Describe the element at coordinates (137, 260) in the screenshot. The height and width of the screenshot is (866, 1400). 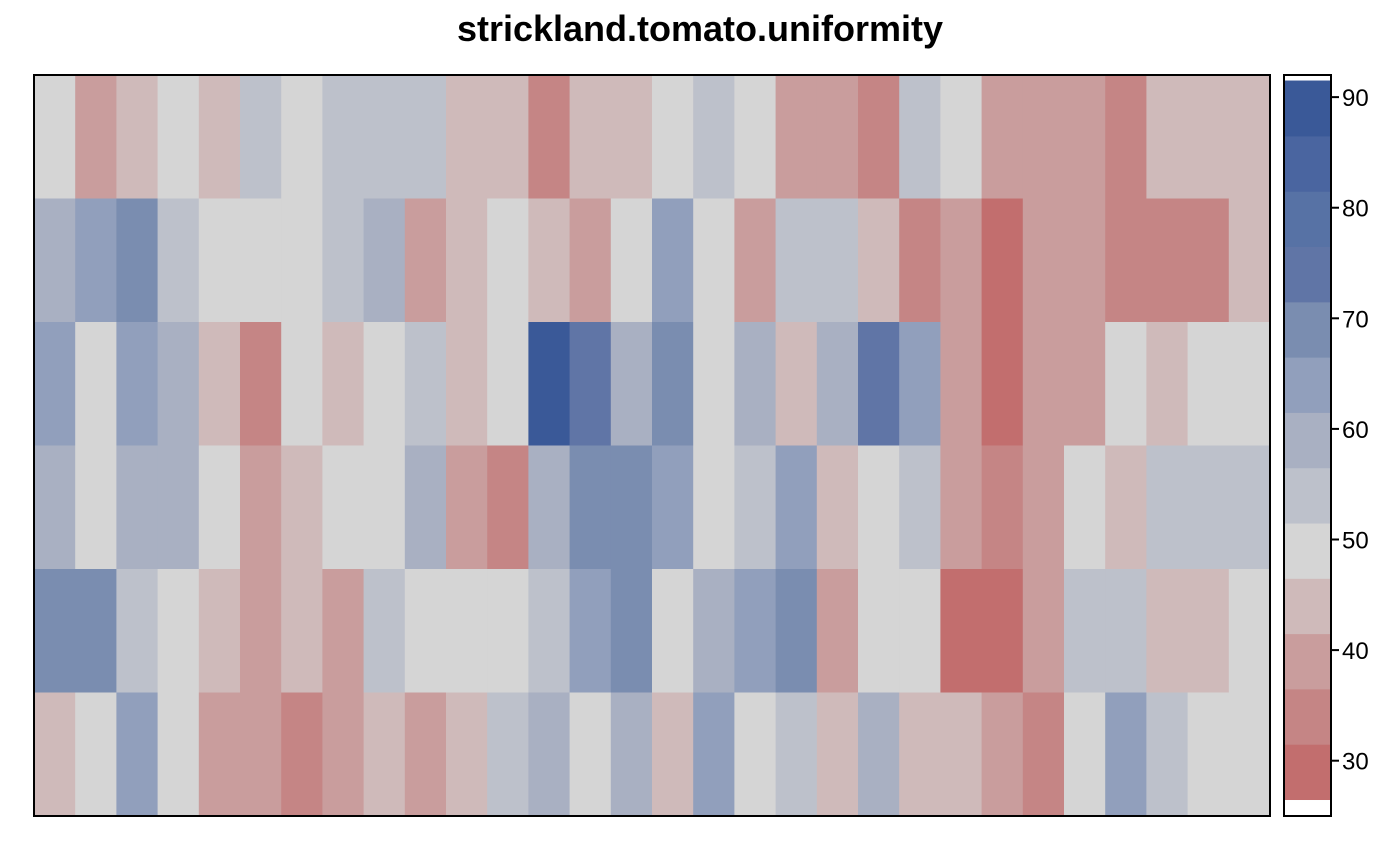
I see `heatmap-cell-r1-c2` at that location.